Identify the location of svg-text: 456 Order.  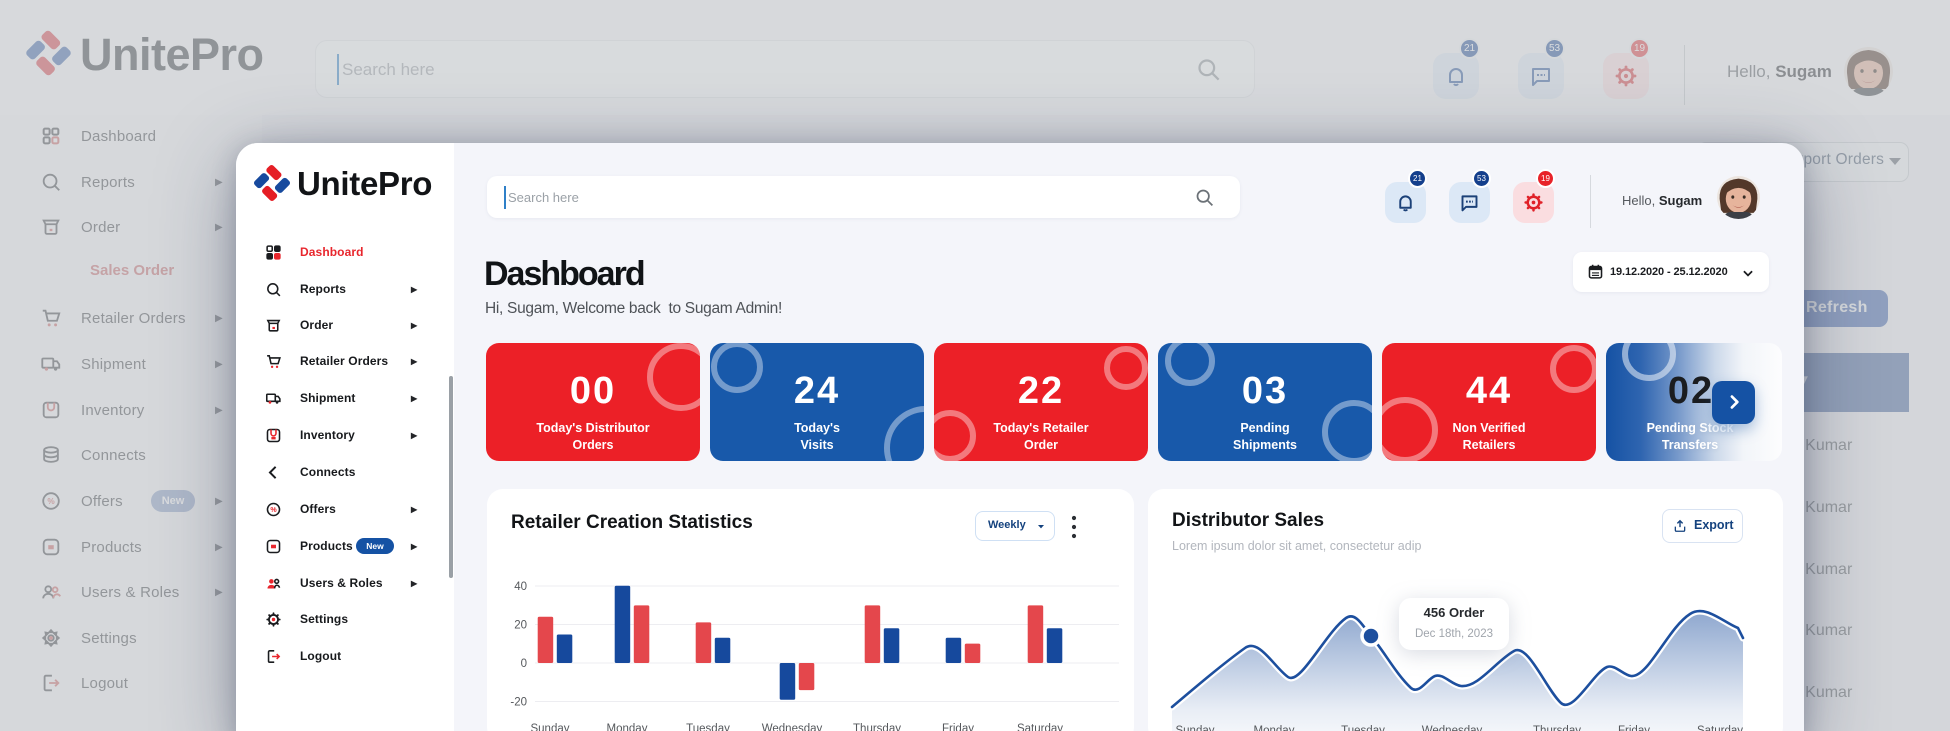
(1454, 612).